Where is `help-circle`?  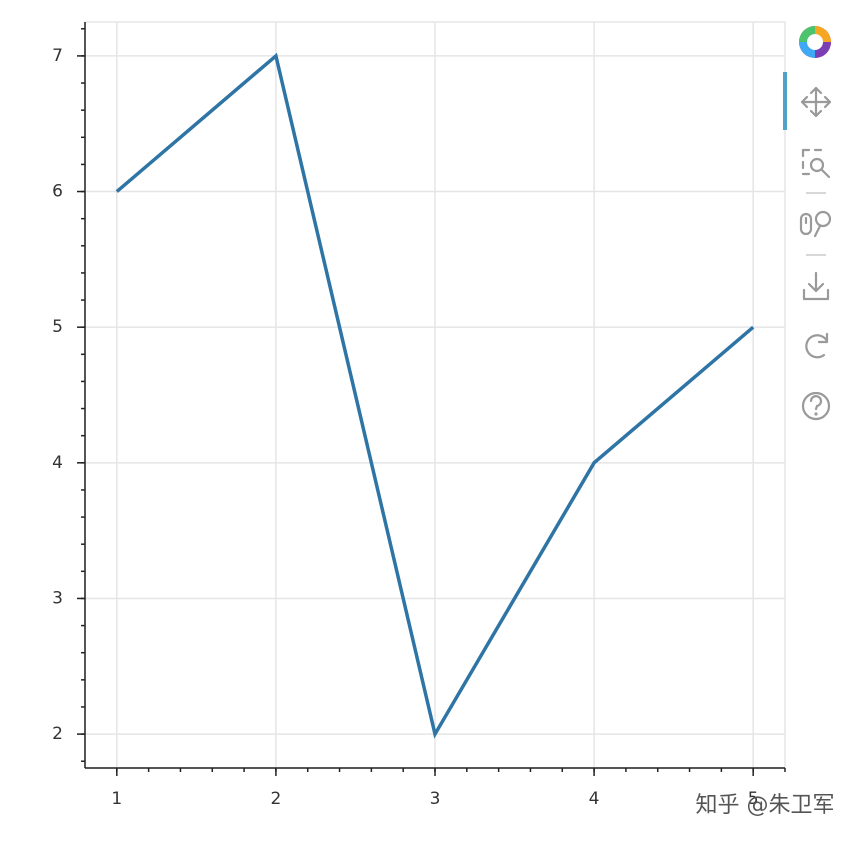 help-circle is located at coordinates (816, 406).